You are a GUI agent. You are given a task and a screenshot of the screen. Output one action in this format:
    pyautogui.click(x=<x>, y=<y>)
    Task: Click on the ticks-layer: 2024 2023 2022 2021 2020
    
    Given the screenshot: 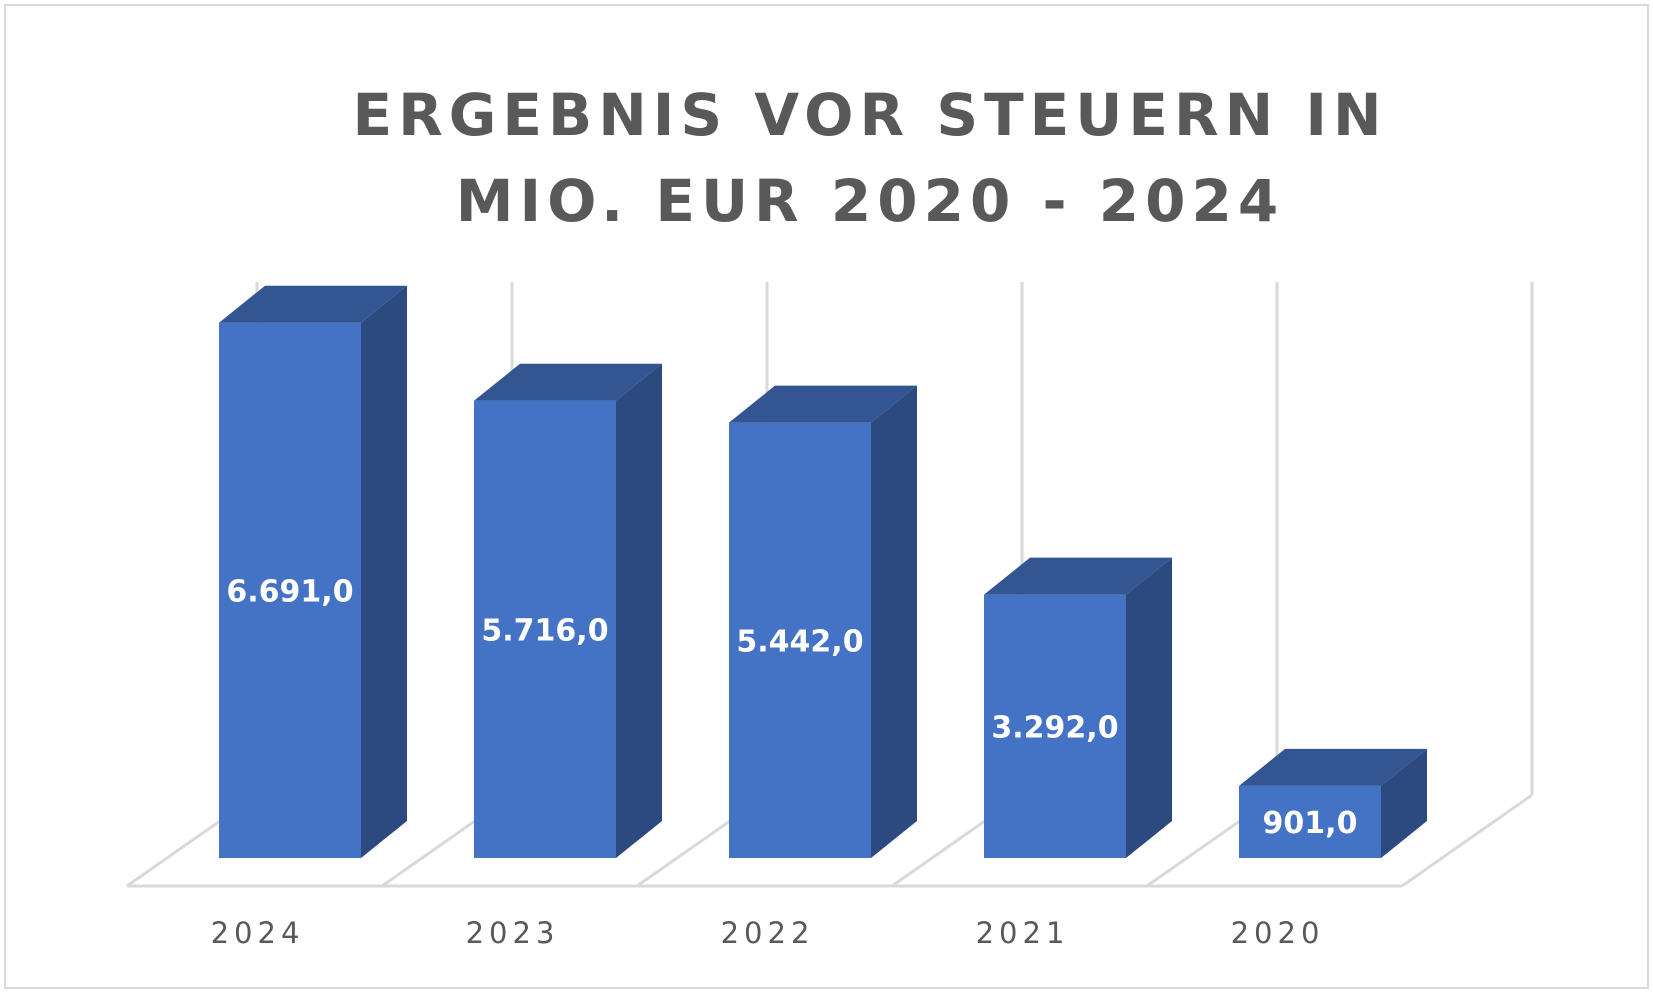 What is the action you would take?
    pyautogui.click(x=768, y=933)
    